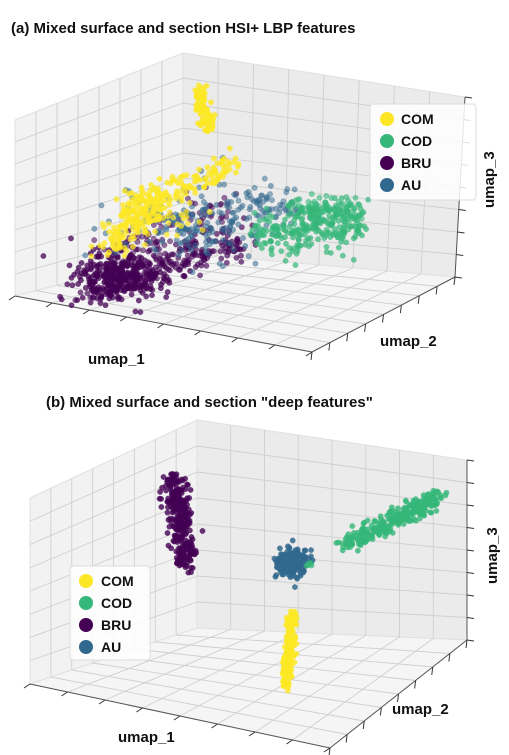  Describe the element at coordinates (117, 581) in the screenshot. I see `legend-b-label-com: COM` at that location.